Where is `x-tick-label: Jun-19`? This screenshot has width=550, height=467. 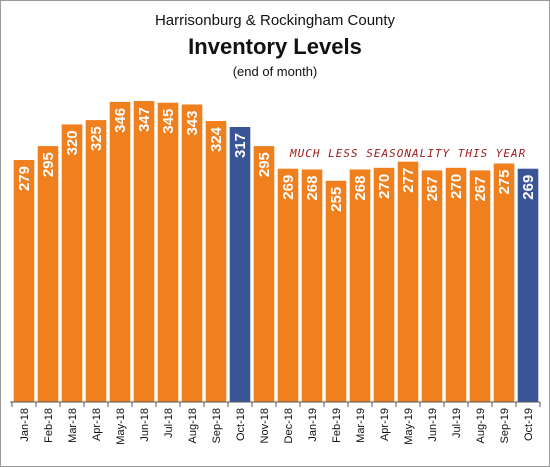 x-tick-label: Jun-19 is located at coordinates (433, 425).